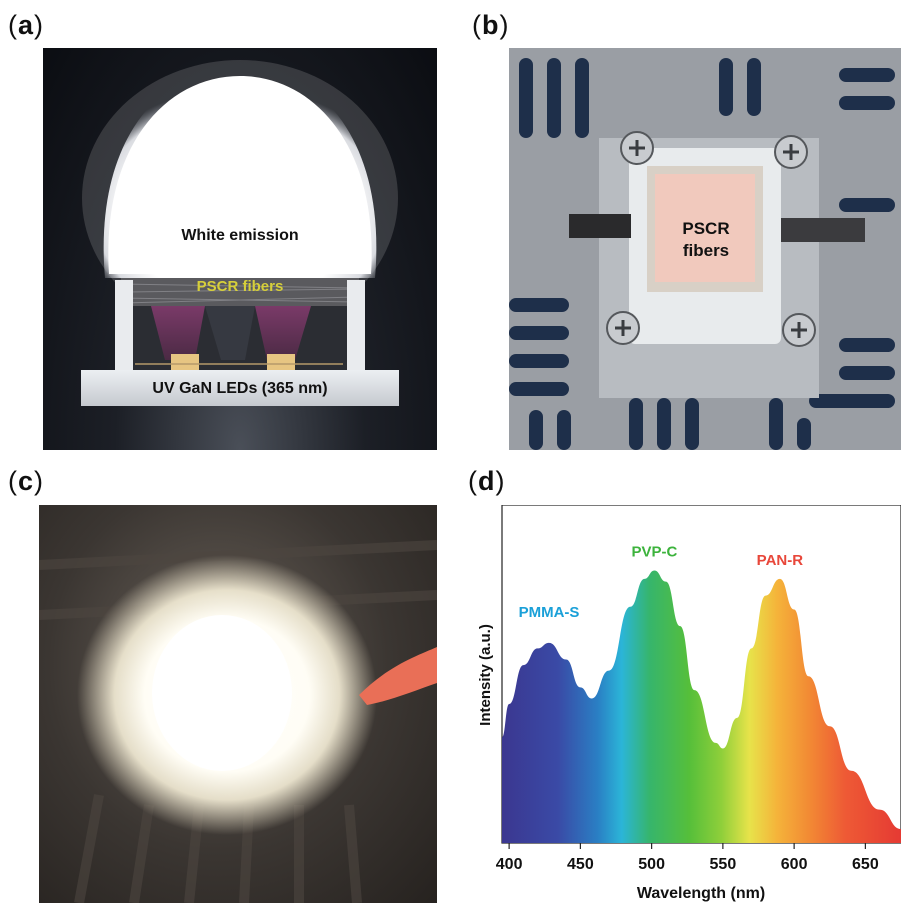 The image size is (901, 903). I want to click on uv-leds-label: UV GaN LEDs (365 nm), so click(240, 388).